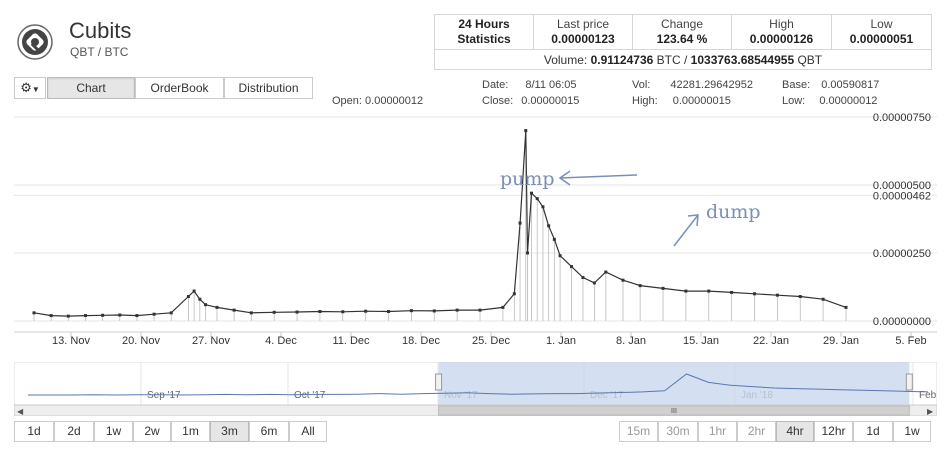  I want to click on interval-button-12hr: 12hr, so click(833, 431).